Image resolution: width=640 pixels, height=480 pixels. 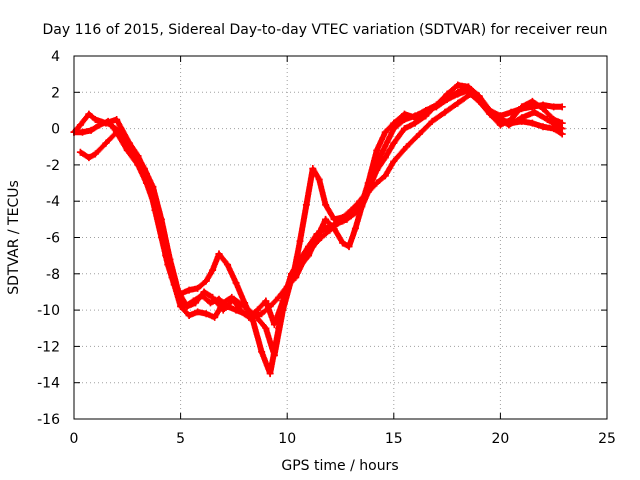 I want to click on y-tick-label: -2, so click(x=53, y=166).